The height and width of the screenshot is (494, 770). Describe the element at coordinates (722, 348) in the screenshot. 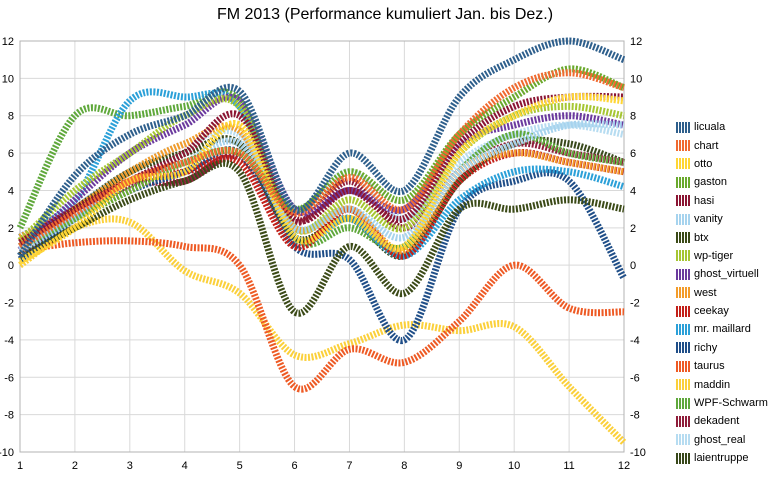

I see `legend-item: richy` at that location.